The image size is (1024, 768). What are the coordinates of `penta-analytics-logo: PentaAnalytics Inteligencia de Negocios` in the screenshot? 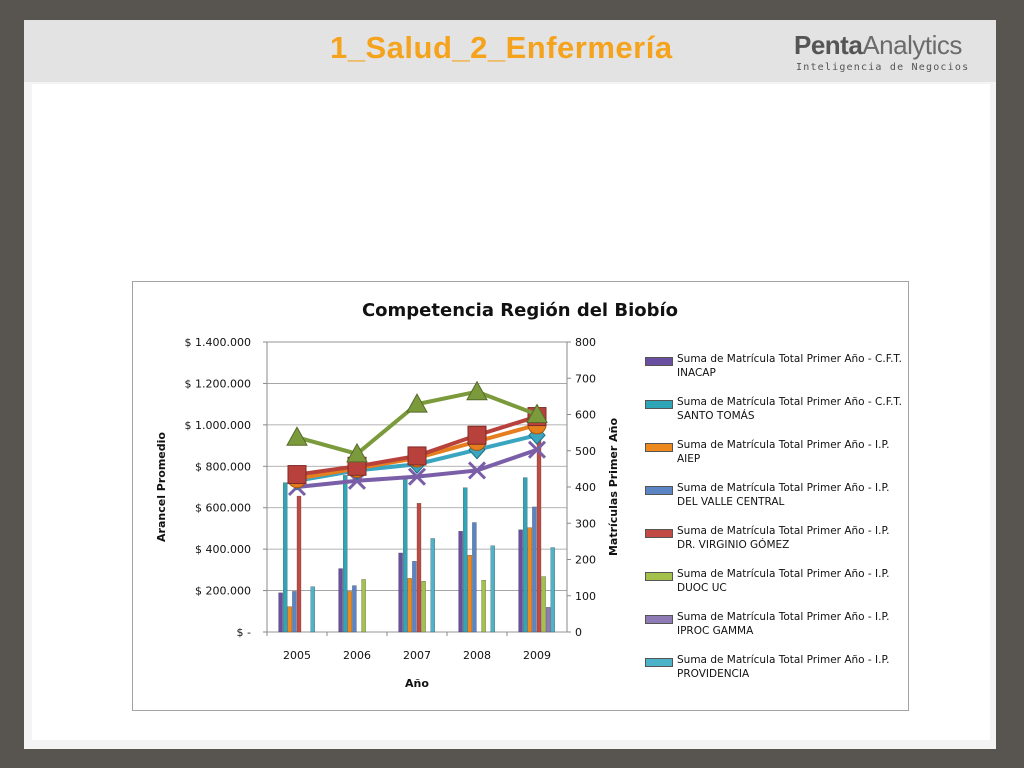 It's located at (889, 54).